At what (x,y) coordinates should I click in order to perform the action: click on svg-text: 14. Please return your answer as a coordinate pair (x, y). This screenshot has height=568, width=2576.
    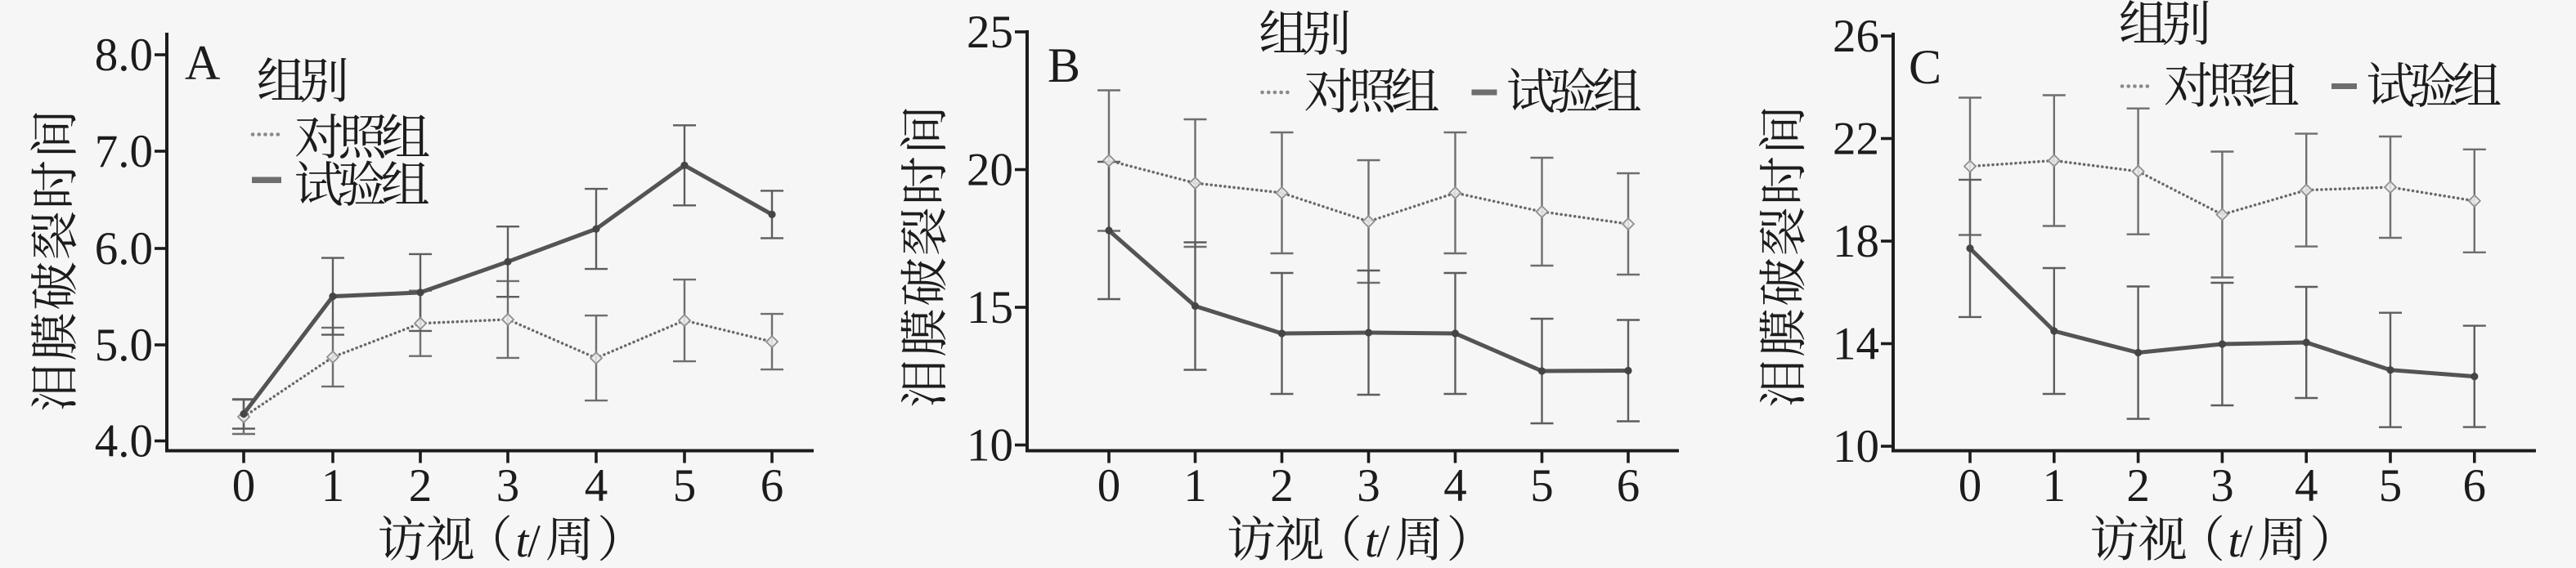
    Looking at the image, I should click on (1856, 345).